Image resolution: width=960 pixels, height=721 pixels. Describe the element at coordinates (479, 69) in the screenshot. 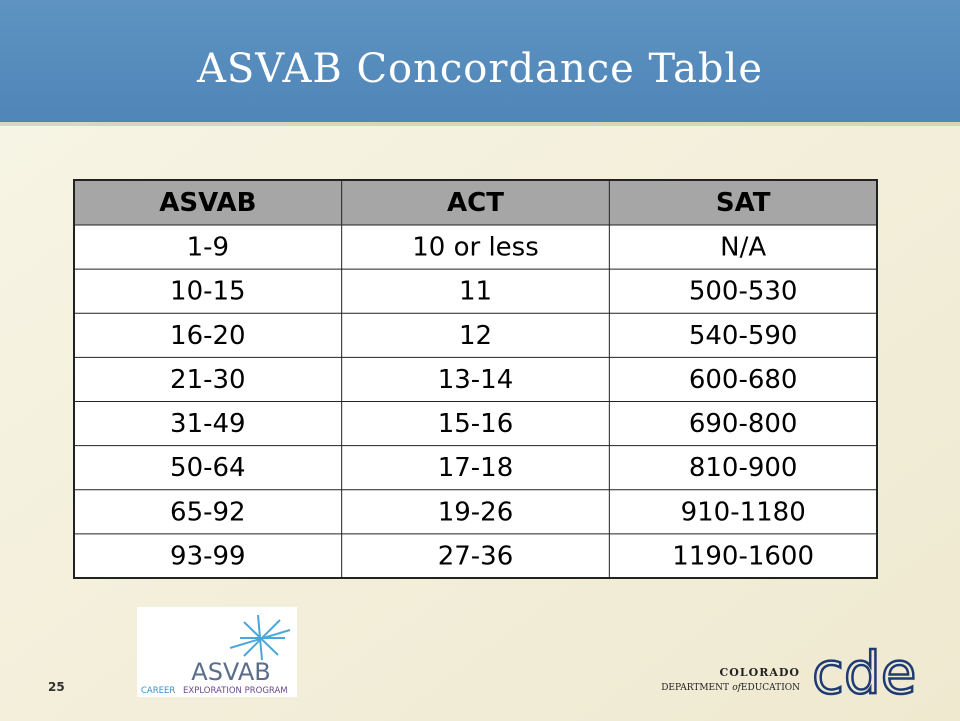

I see `slide-title: ASVAB Concordance Table` at that location.